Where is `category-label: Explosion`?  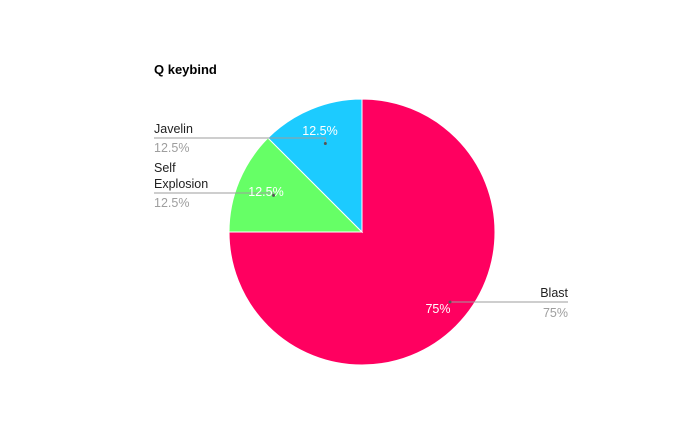
category-label: Explosion is located at coordinates (181, 184).